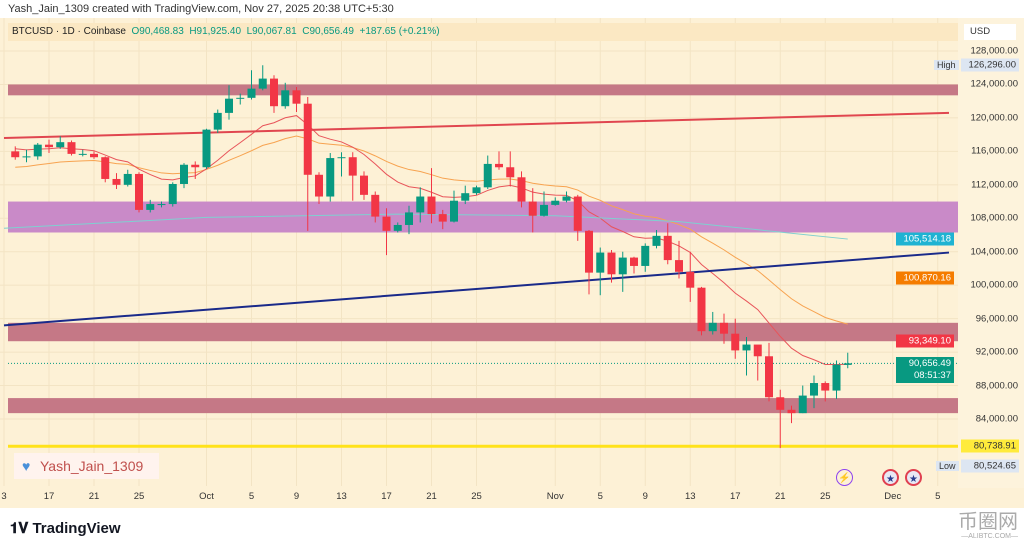 This screenshot has height=551, width=1024. What do you see at coordinates (990, 446) in the screenshot?
I see `price-badge: 80,738.91` at bounding box center [990, 446].